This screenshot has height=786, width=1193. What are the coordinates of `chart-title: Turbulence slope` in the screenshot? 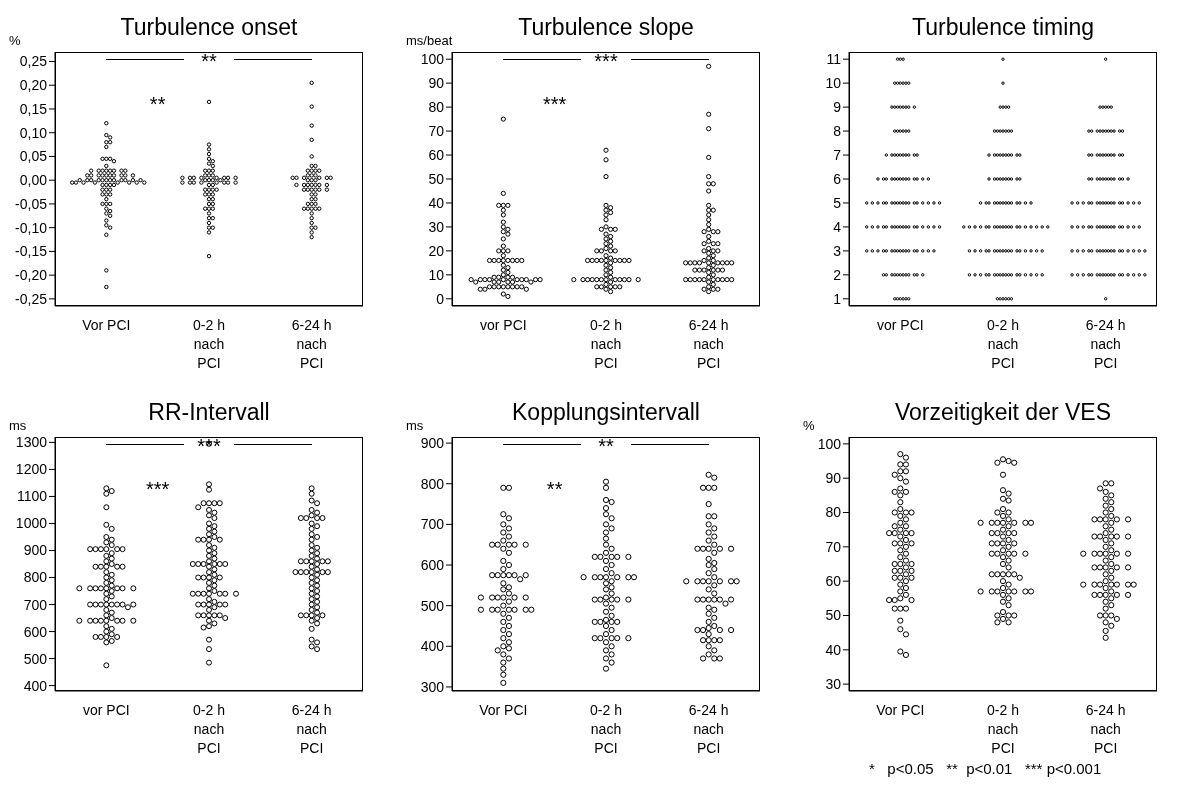 It's located at (606, 27).